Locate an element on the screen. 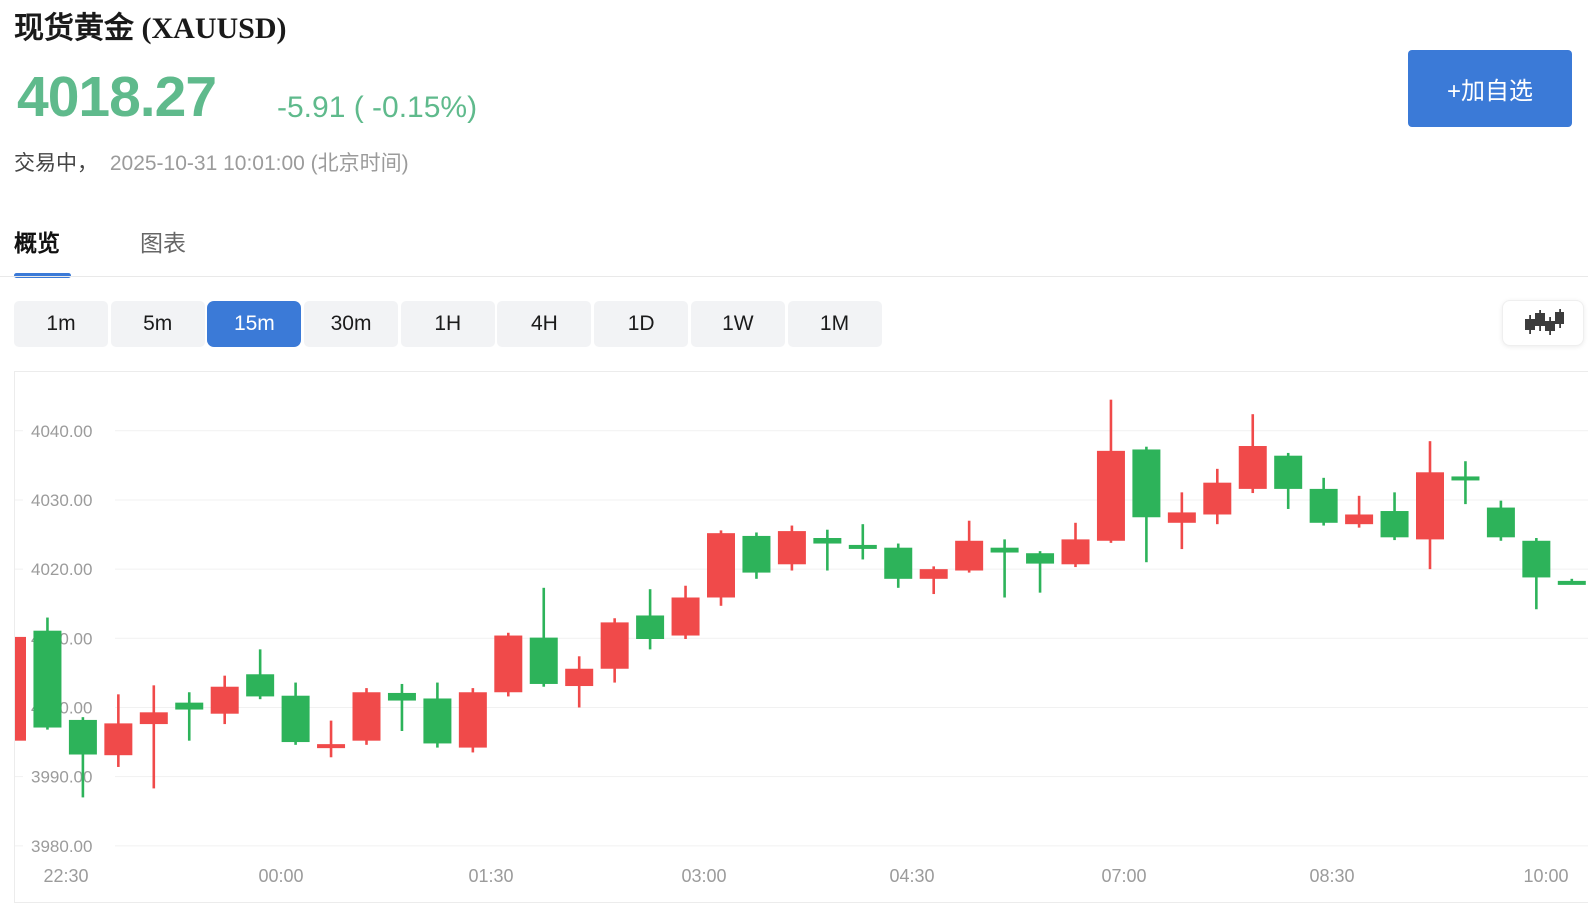  last-price: 4018.27 is located at coordinates (117, 97).